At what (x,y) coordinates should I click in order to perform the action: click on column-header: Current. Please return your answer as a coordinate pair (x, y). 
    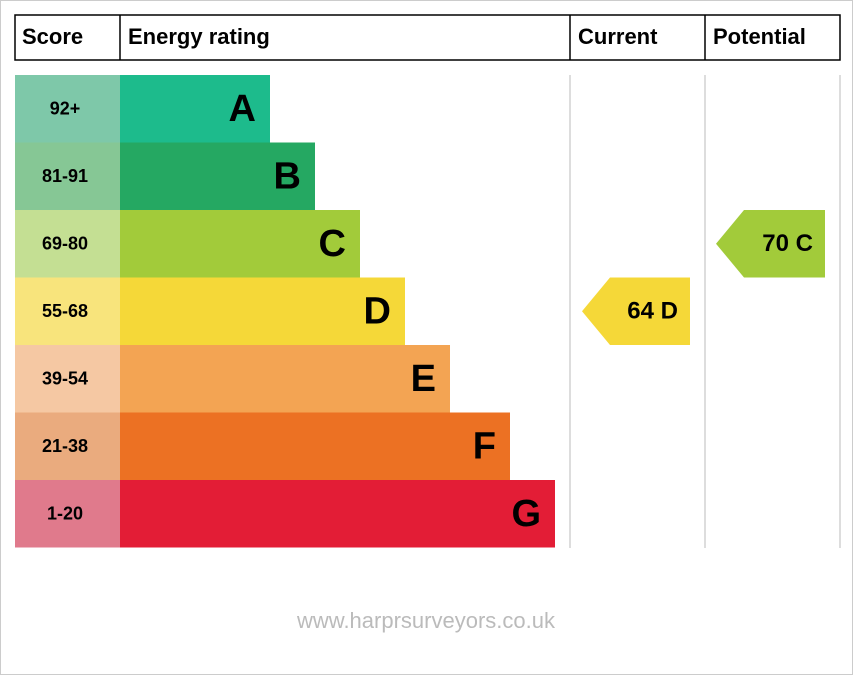
    Looking at the image, I should click on (618, 36).